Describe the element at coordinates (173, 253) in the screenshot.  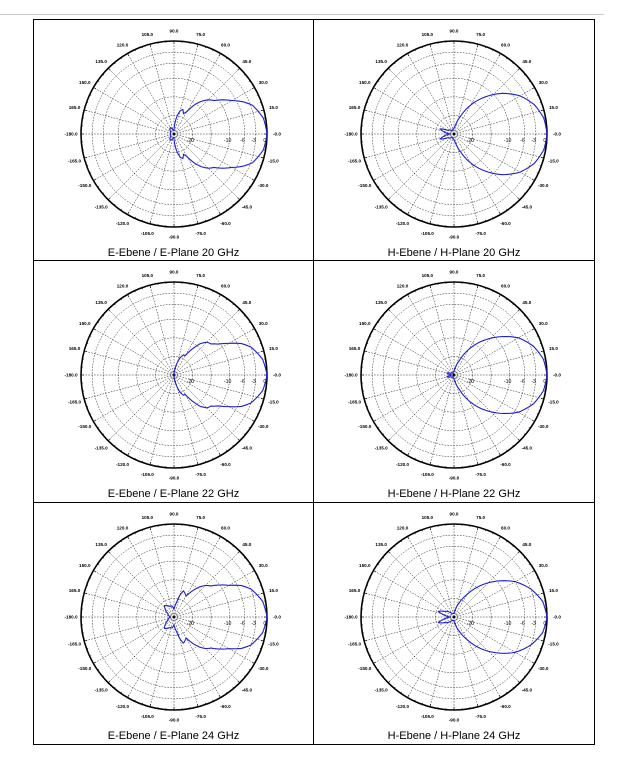
I see `chart-caption: E-Ebene / E-Plane 20 GHz` at that location.